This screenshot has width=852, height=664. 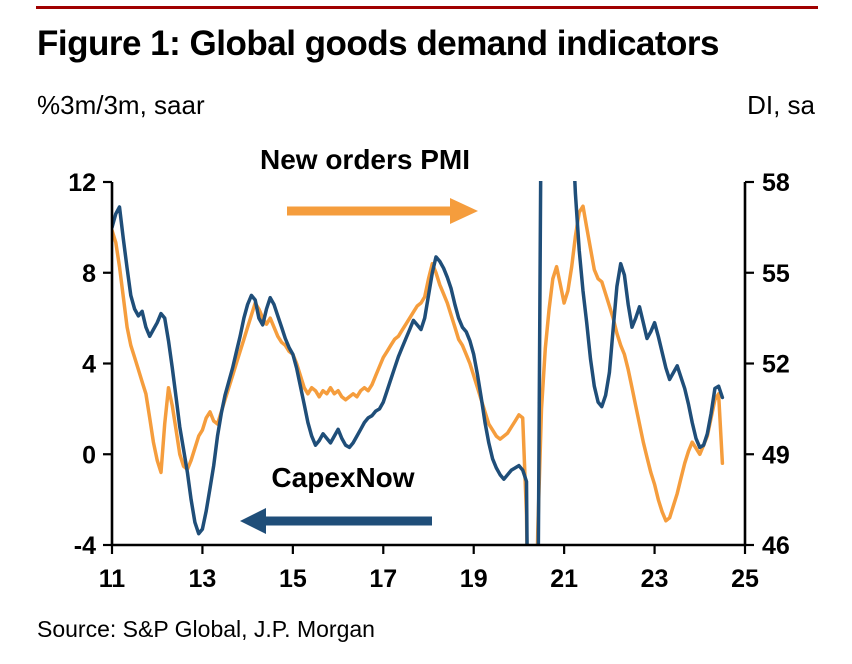 I want to click on capex-left-arrow-icon, so click(x=253, y=521).